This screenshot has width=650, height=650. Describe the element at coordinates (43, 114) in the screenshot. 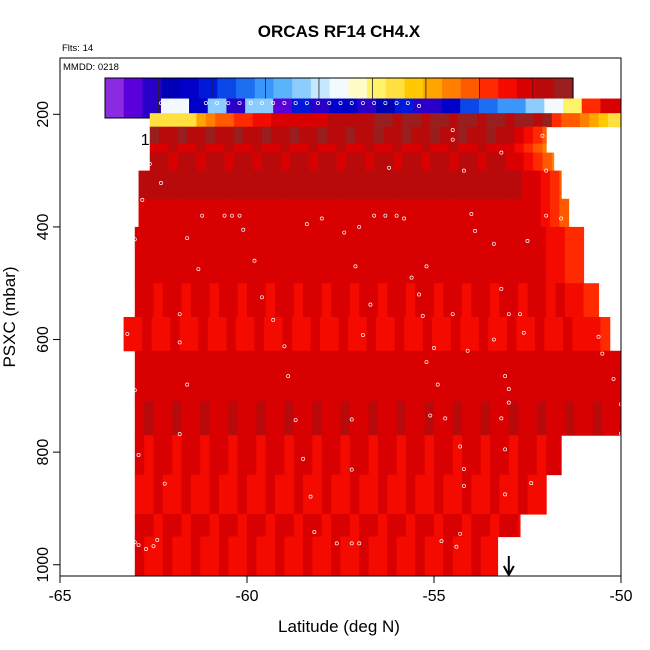

I see `y-tick-label: 200` at that location.